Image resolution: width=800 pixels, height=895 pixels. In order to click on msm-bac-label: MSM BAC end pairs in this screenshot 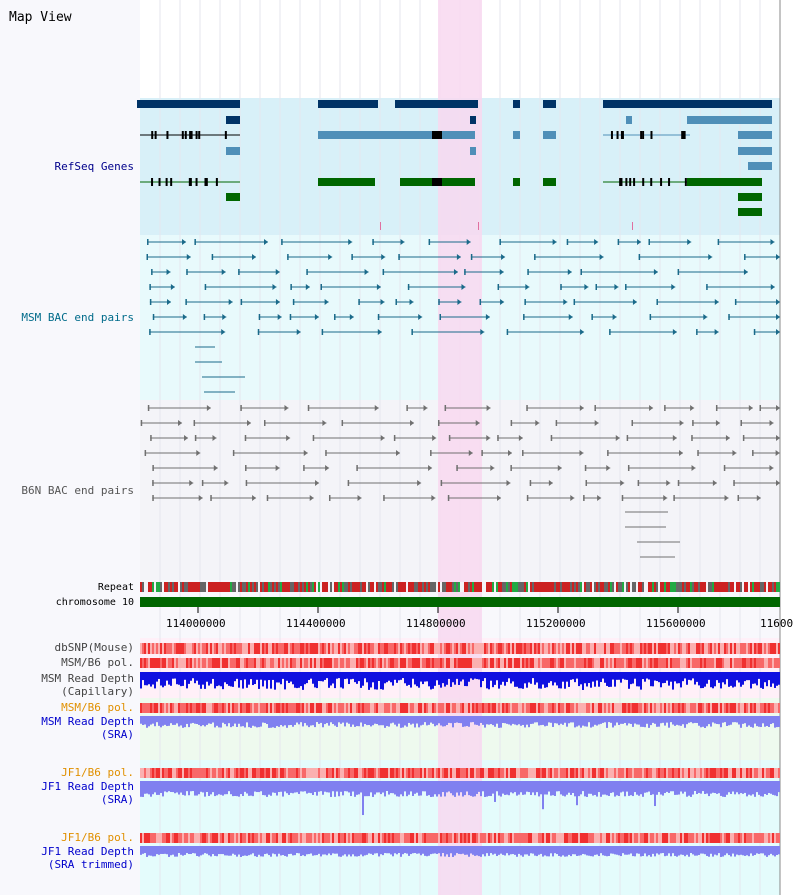, I will do `click(77, 317)`.